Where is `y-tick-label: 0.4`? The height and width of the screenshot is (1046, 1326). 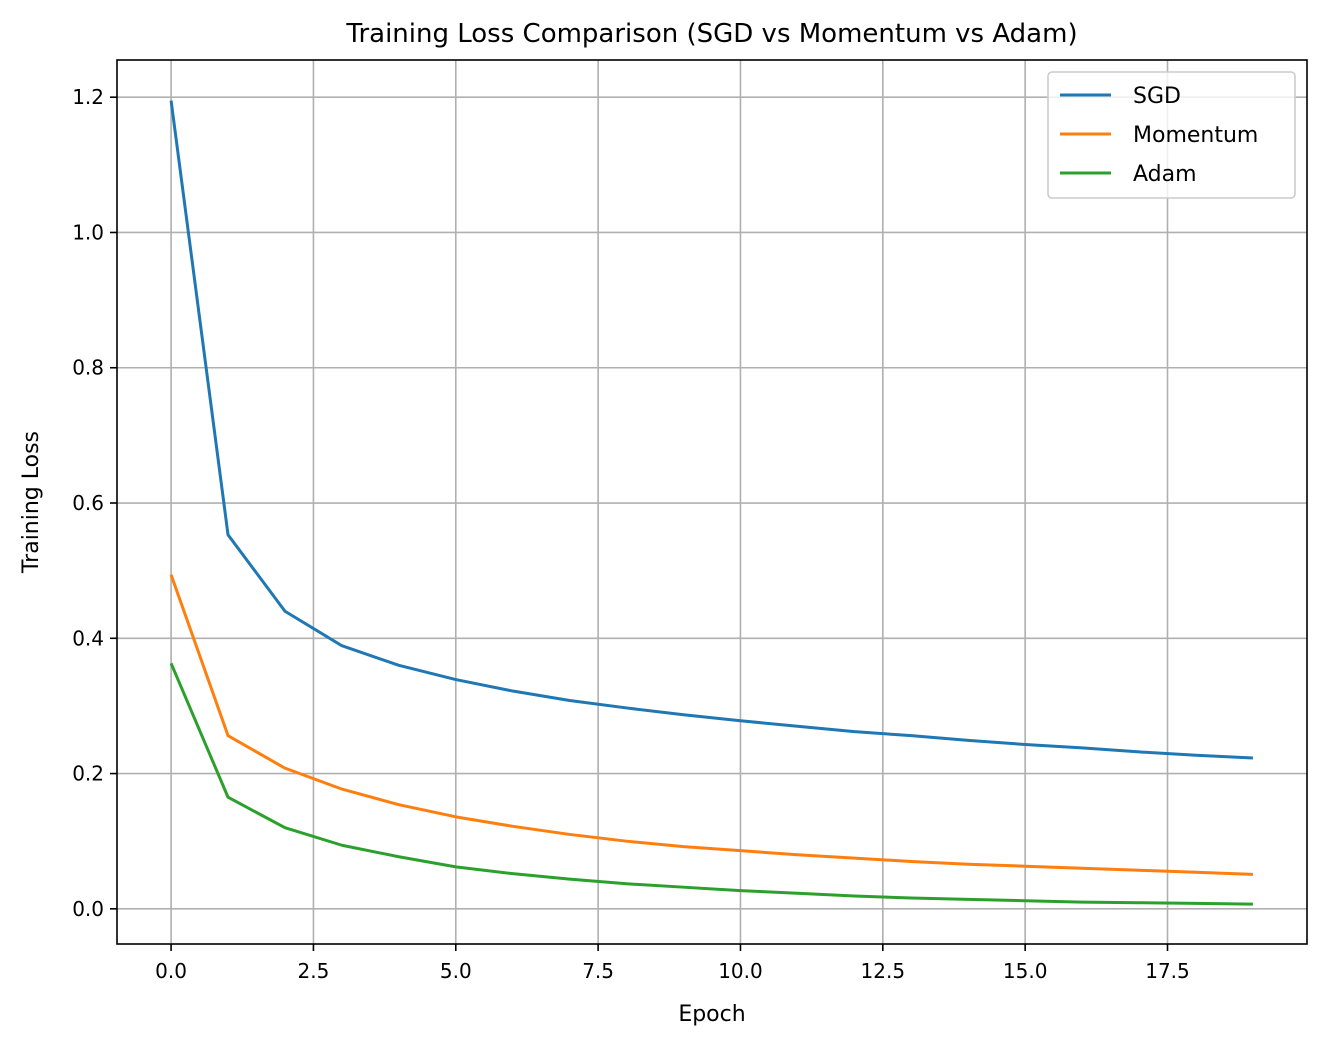 y-tick-label: 0.4 is located at coordinates (88, 638).